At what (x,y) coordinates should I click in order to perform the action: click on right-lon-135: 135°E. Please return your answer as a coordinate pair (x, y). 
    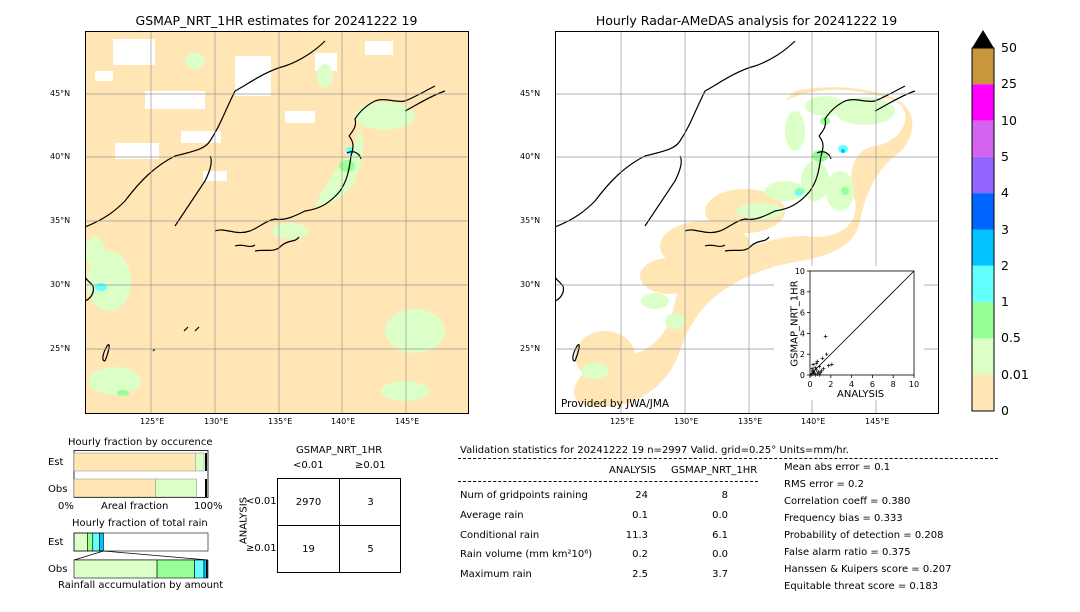
    Looking at the image, I should click on (750, 421).